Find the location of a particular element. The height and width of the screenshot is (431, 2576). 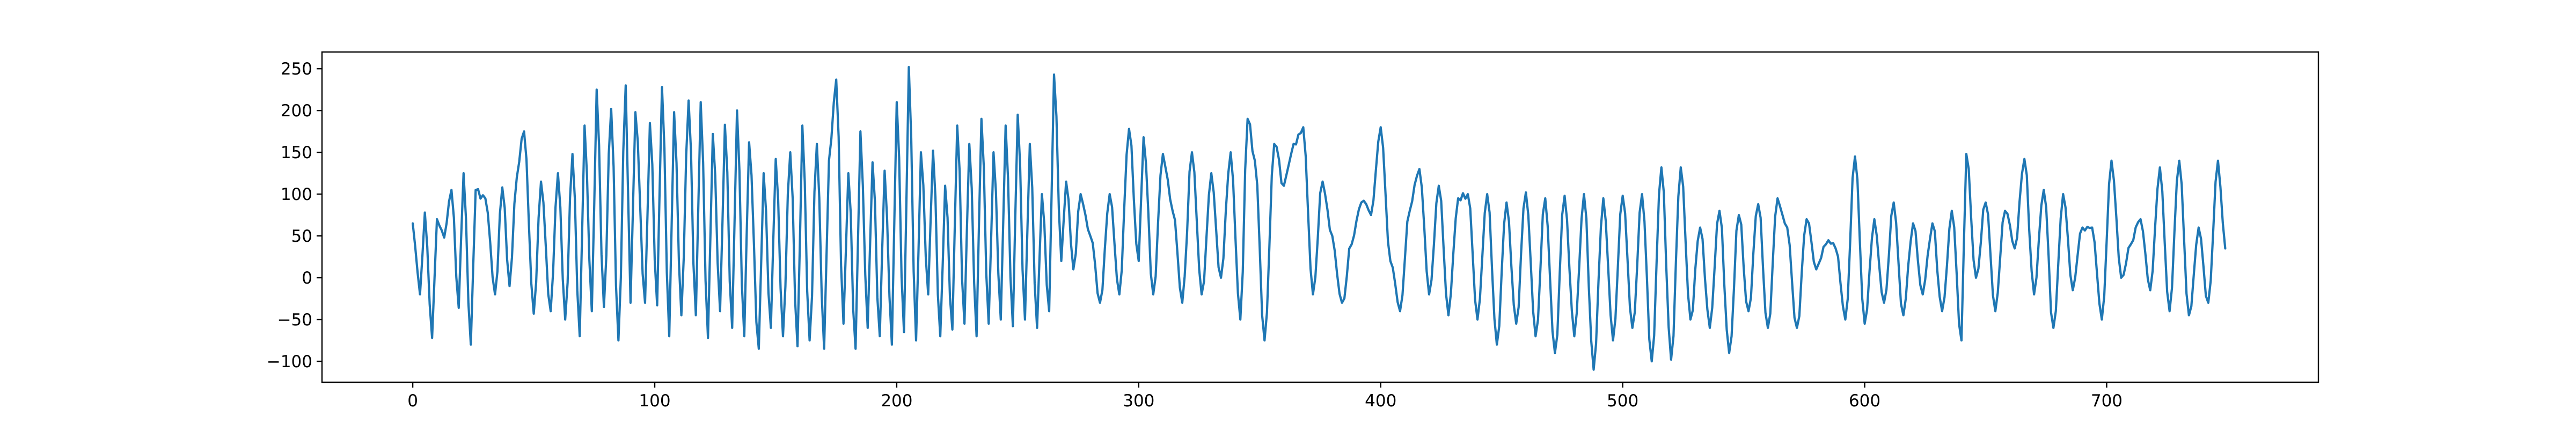

y-axis: −100 −50 0 50 100 150 200 250 is located at coordinates (294, 215).